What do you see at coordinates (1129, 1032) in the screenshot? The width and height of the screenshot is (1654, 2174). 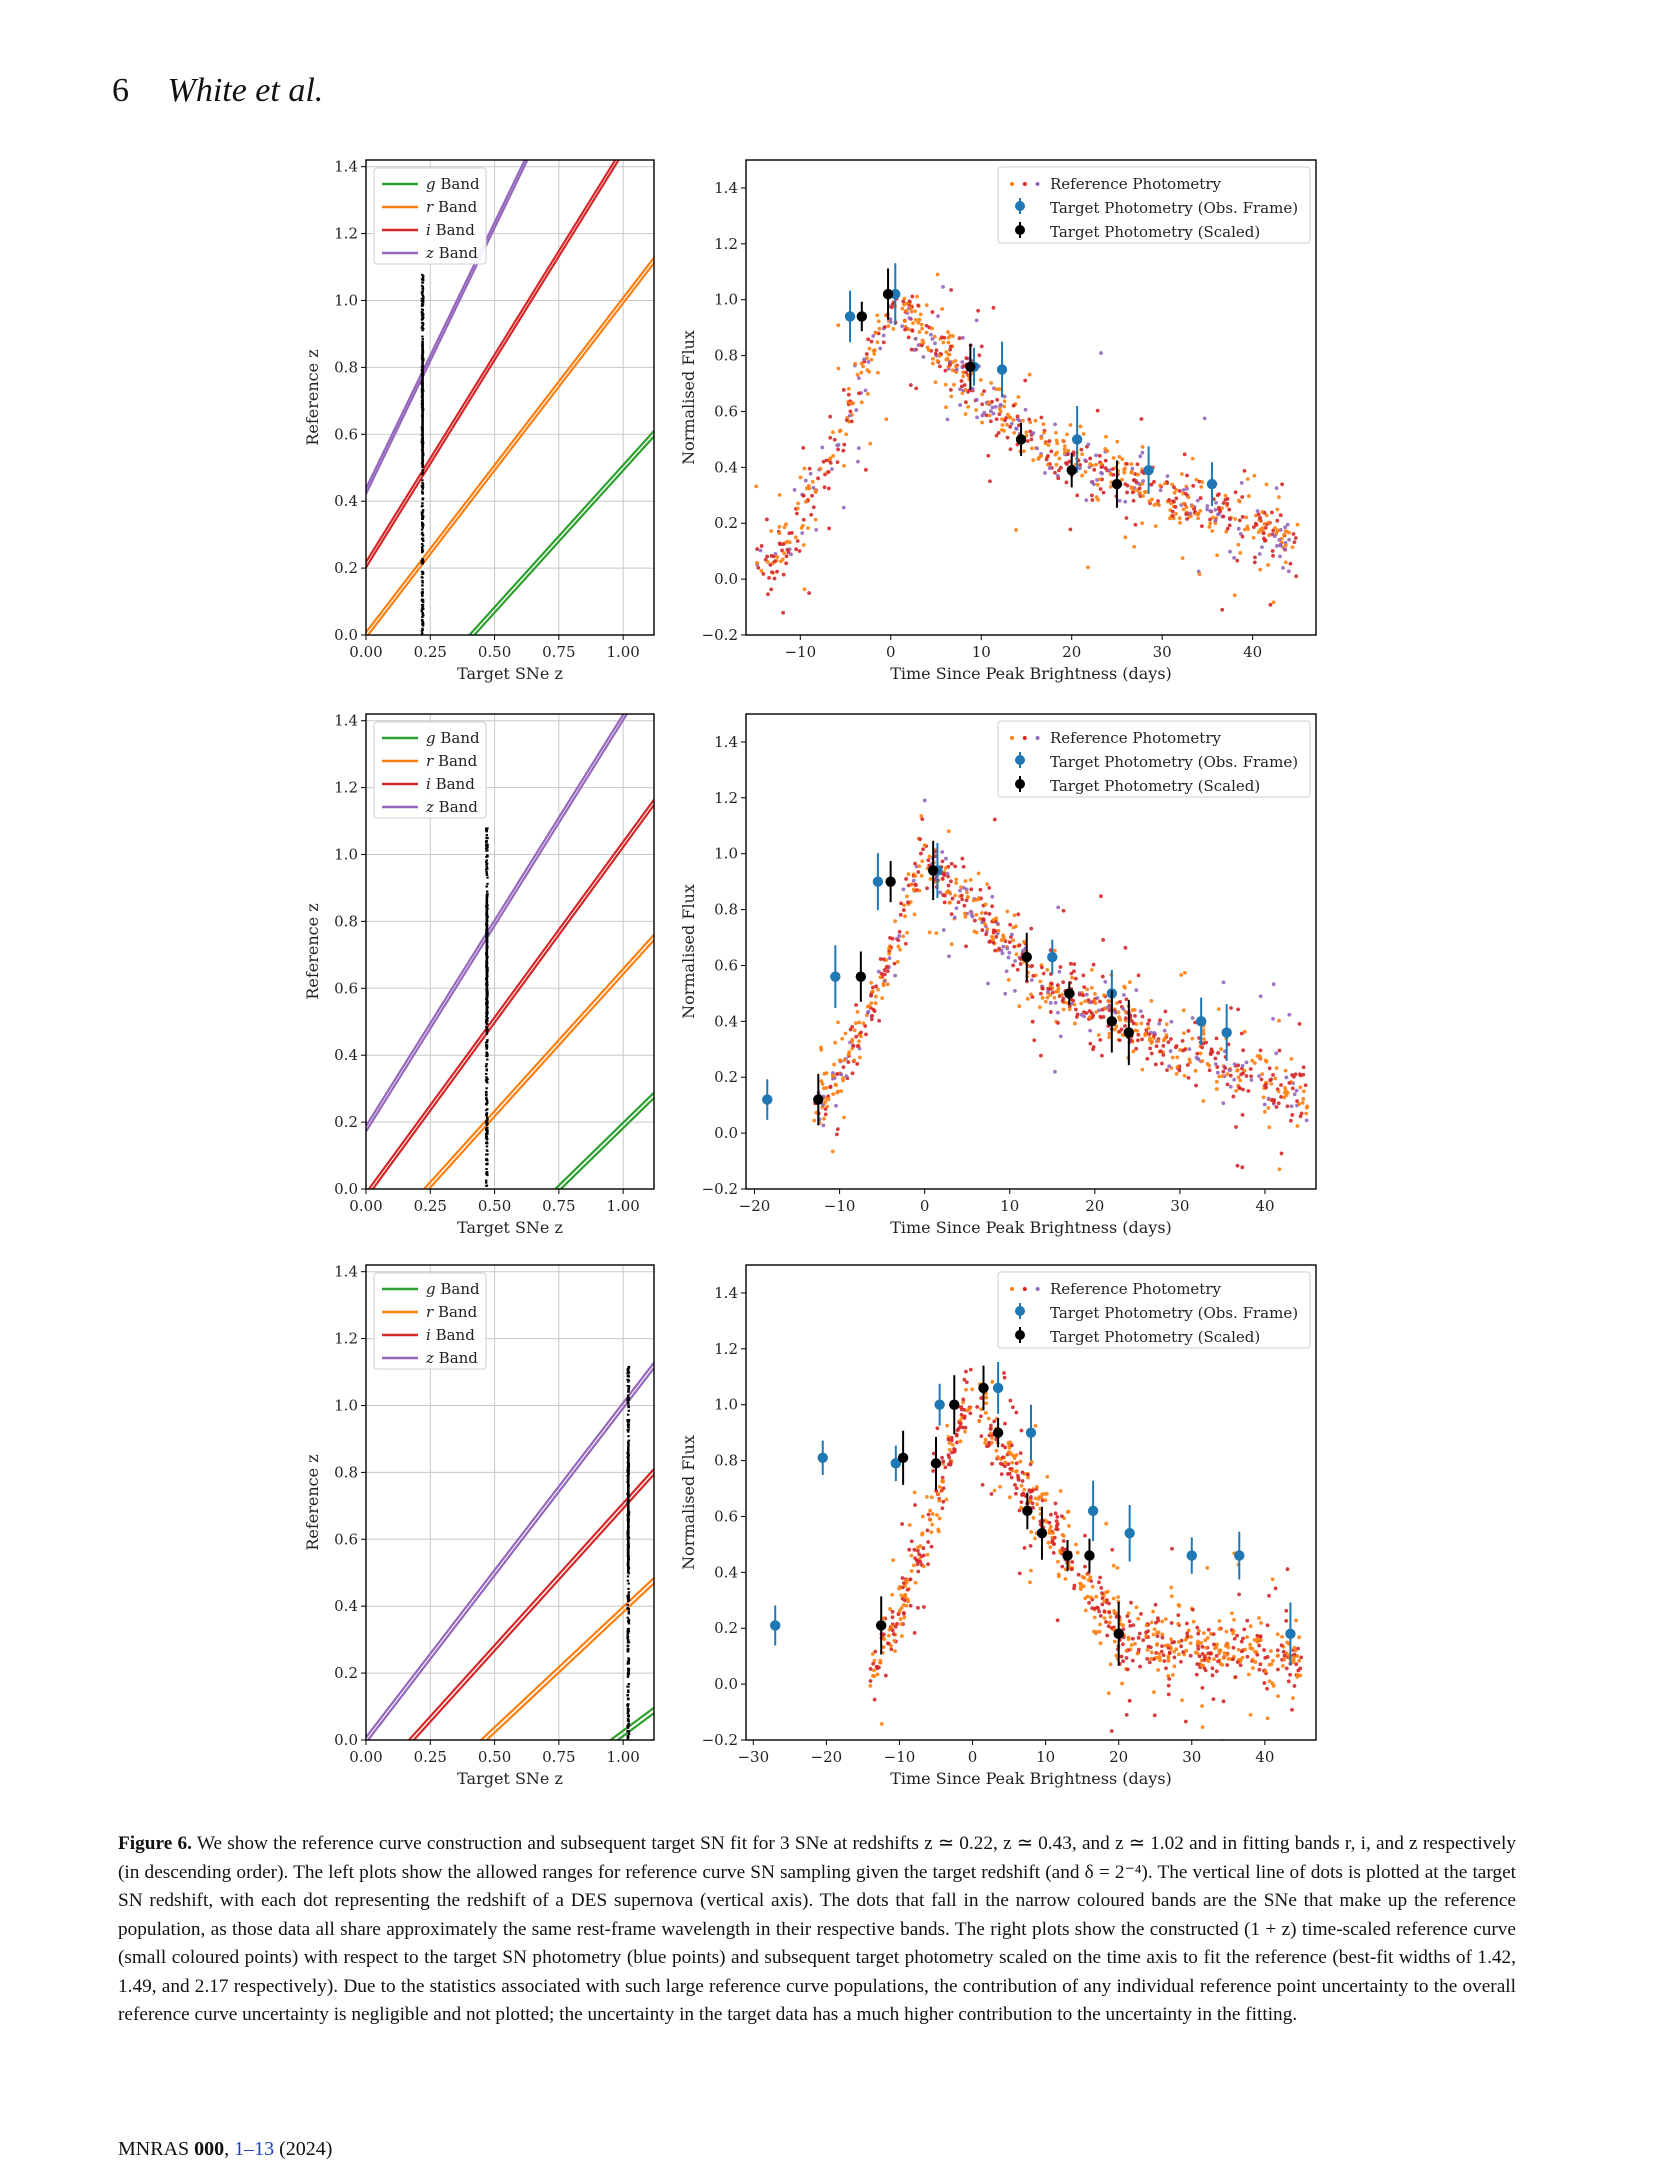 I see `scaled-point` at bounding box center [1129, 1032].